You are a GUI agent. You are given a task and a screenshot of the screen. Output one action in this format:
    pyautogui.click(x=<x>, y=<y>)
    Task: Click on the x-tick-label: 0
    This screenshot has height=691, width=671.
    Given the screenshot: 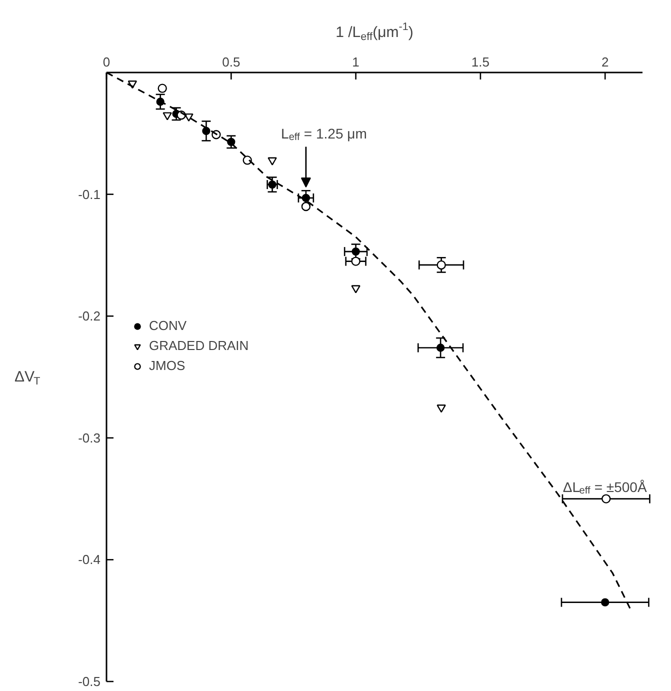 What is the action you would take?
    pyautogui.click(x=106, y=62)
    